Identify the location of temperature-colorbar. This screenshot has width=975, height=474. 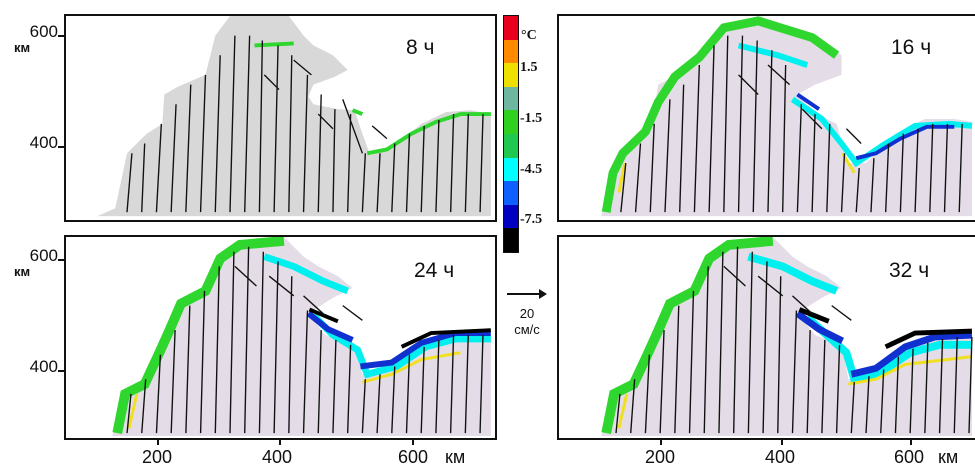
(511, 134).